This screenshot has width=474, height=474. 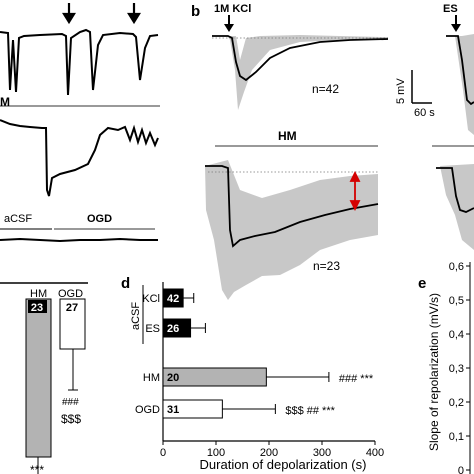 I want to click on e-ytick-label: 0,2, so click(x=456, y=403).